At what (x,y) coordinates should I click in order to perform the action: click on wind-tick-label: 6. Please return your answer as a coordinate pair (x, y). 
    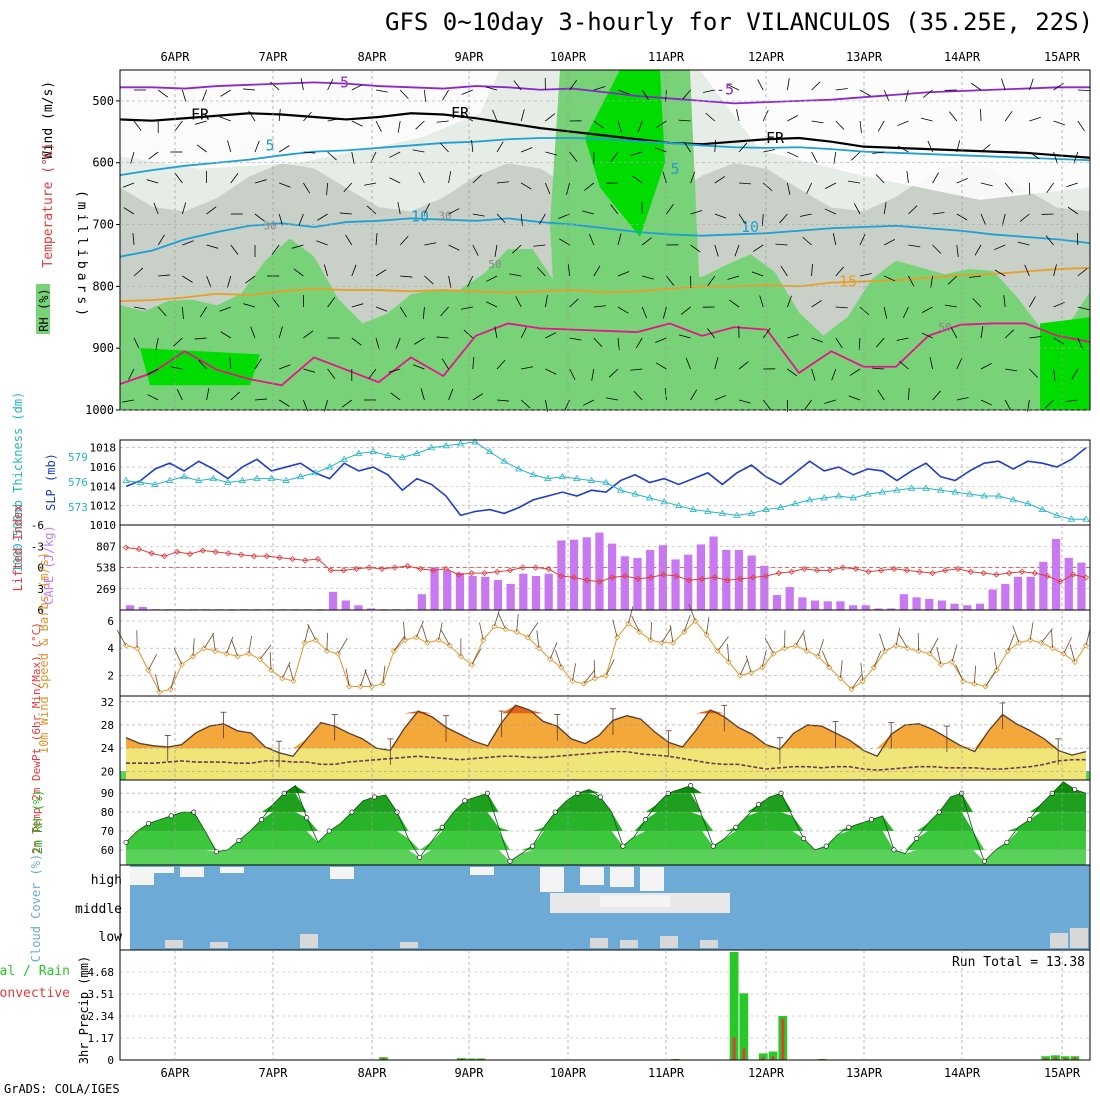
    Looking at the image, I should click on (110, 621).